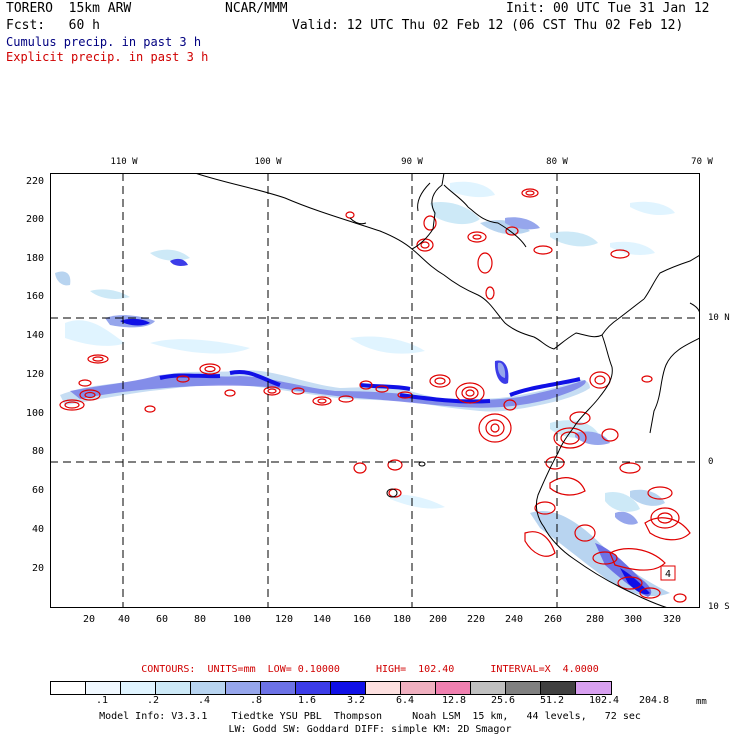 The width and height of the screenshot is (740, 740). What do you see at coordinates (34, 219) in the screenshot?
I see `y-tick: 200` at bounding box center [34, 219].